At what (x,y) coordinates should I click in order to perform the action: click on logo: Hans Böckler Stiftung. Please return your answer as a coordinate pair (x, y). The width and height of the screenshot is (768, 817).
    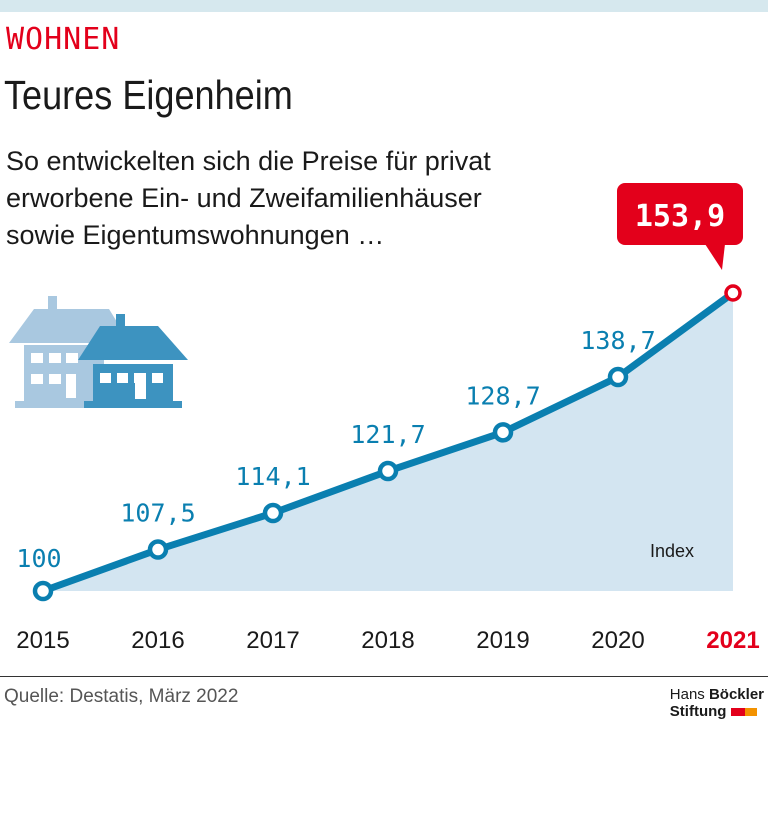
    Looking at the image, I should click on (717, 703).